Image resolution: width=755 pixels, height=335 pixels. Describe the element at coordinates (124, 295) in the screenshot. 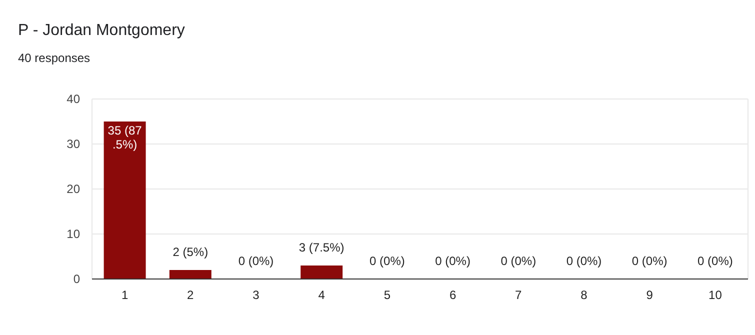

I see `x-tick-label: 1` at that location.